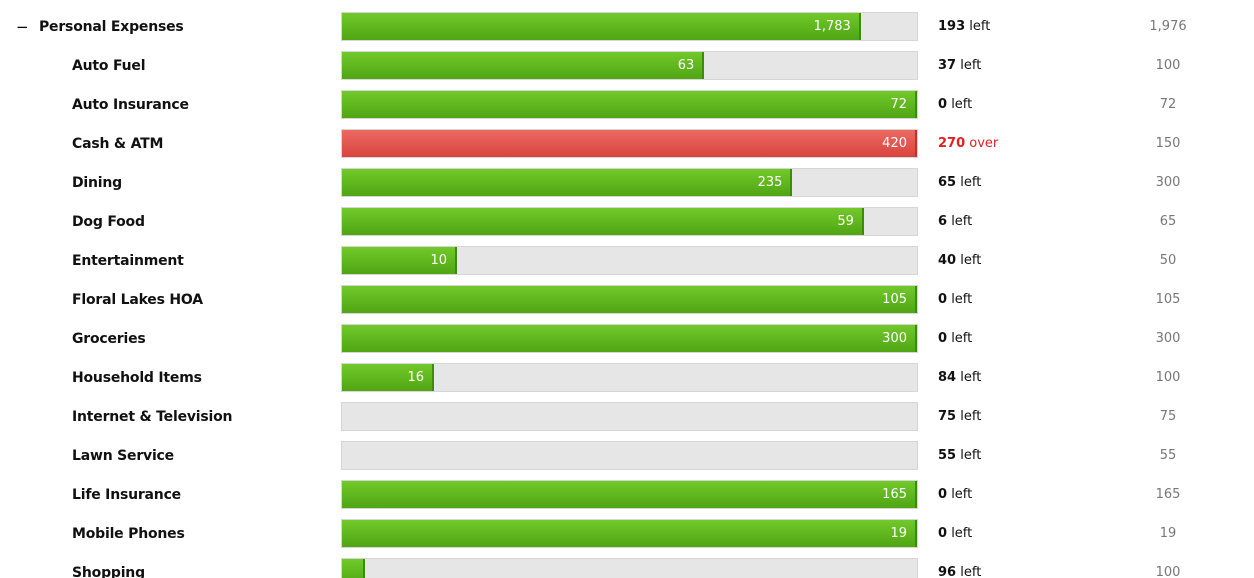 This screenshot has height=578, width=1254. Describe the element at coordinates (1168, 533) in the screenshot. I see `budget-amount: 19` at that location.